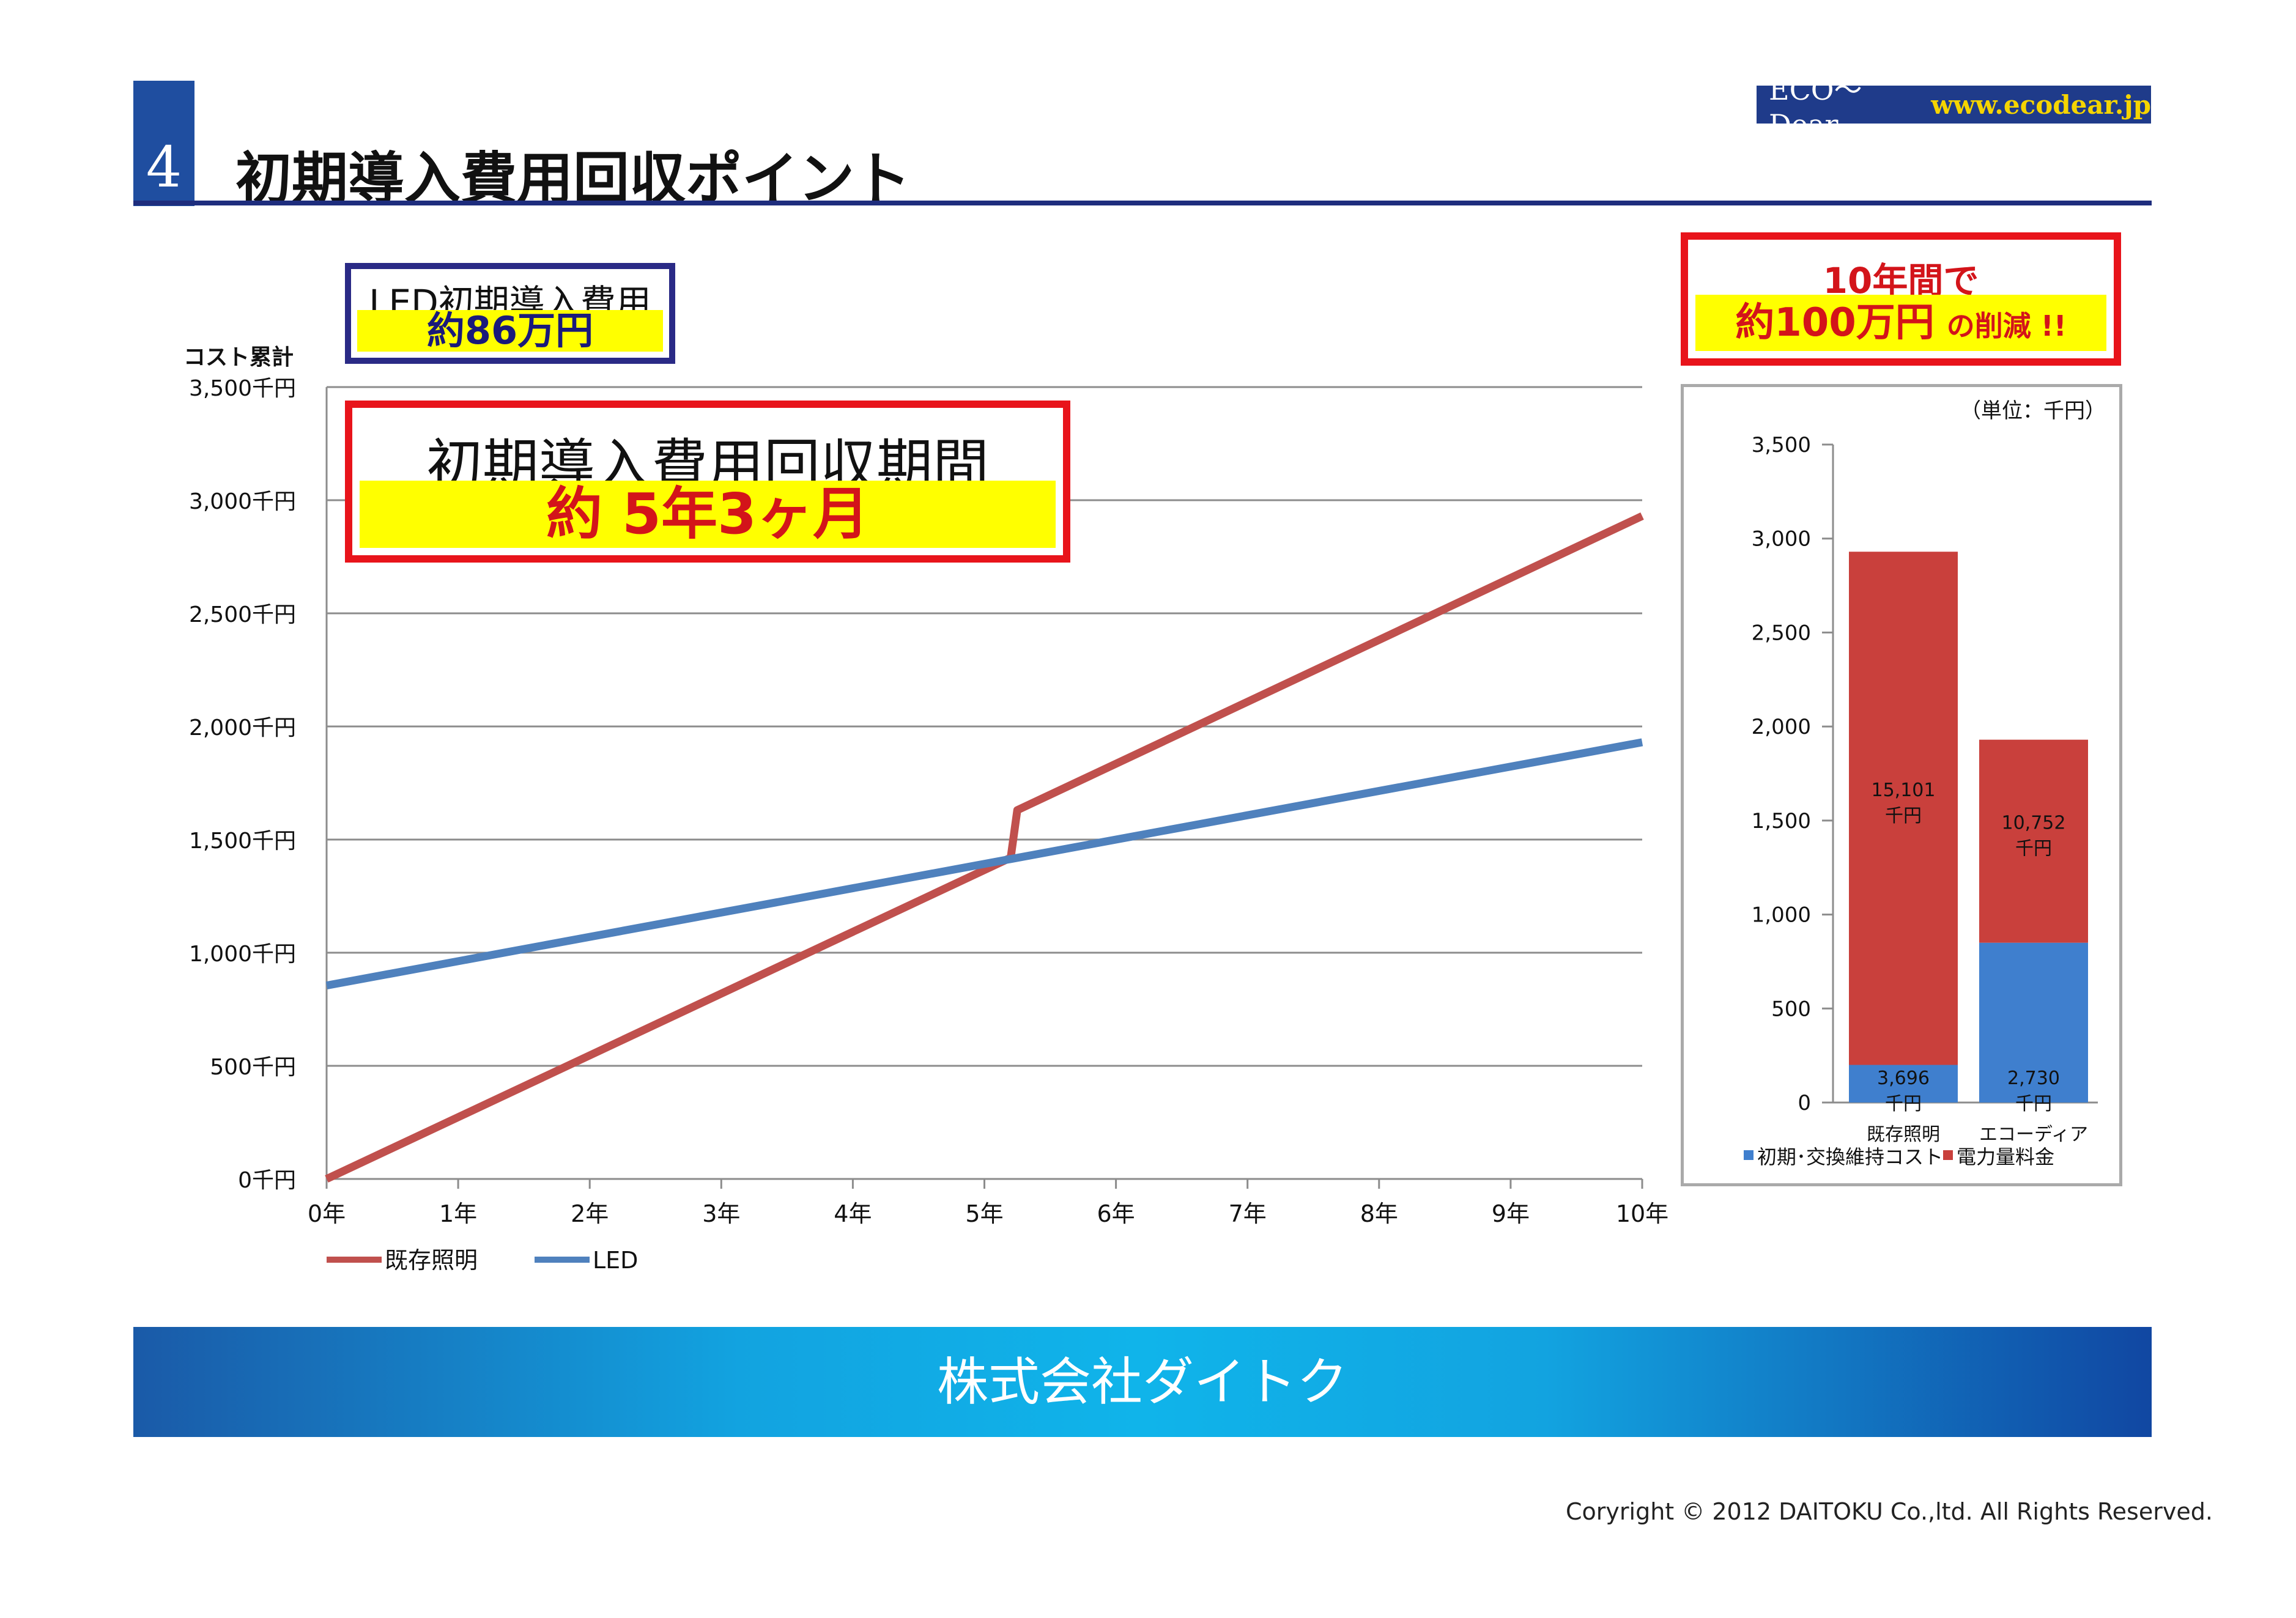 Image resolution: width=2296 pixels, height=1618 pixels. Describe the element at coordinates (1791, 1009) in the screenshot. I see `bar-y-tick-label-1: 500` at that location.